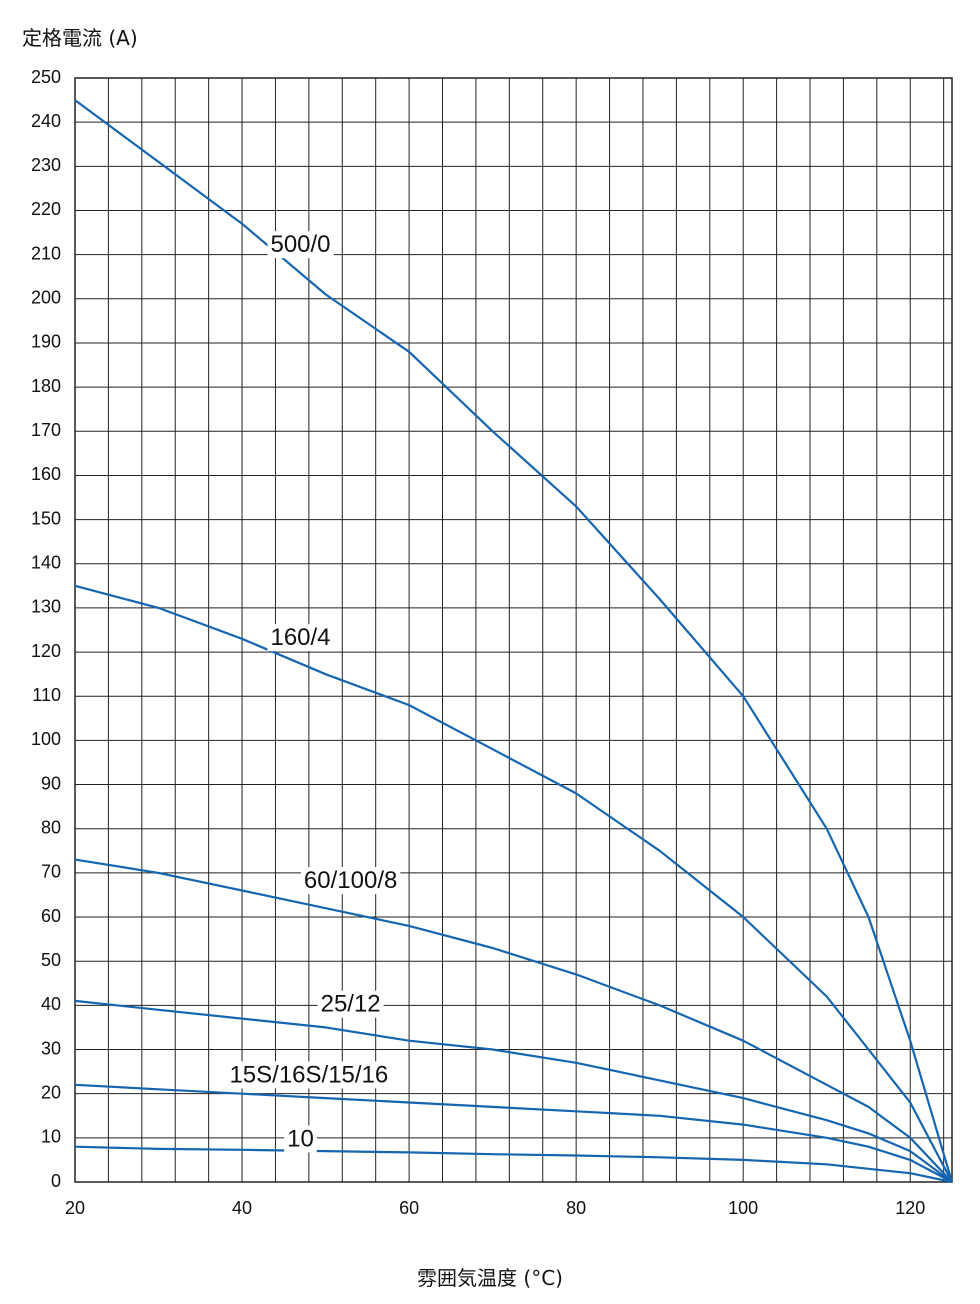  Describe the element at coordinates (576, 1208) in the screenshot. I see `x-tick-label: 80` at that location.